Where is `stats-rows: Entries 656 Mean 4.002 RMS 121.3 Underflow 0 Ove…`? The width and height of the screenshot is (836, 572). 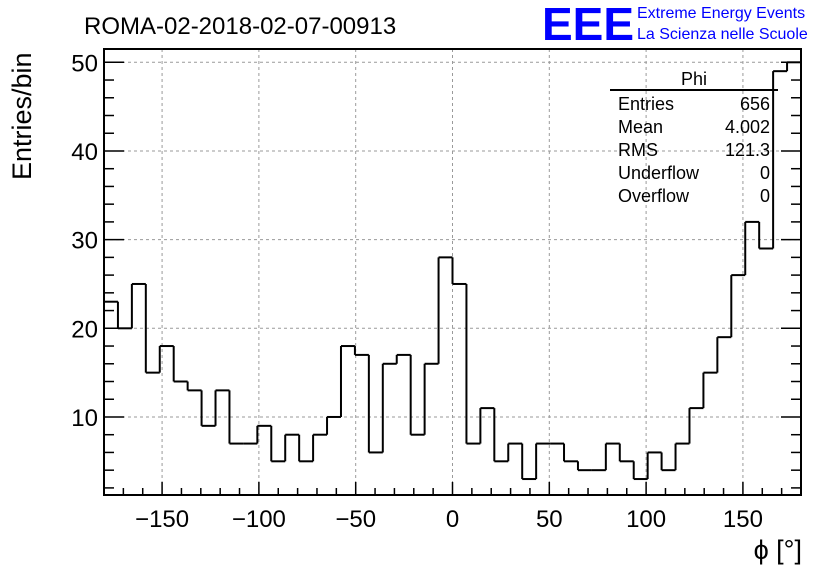 stats-rows: Entries 656 Mean 4.002 RMS 121.3 Underflow 0 Ove… is located at coordinates (694, 150).